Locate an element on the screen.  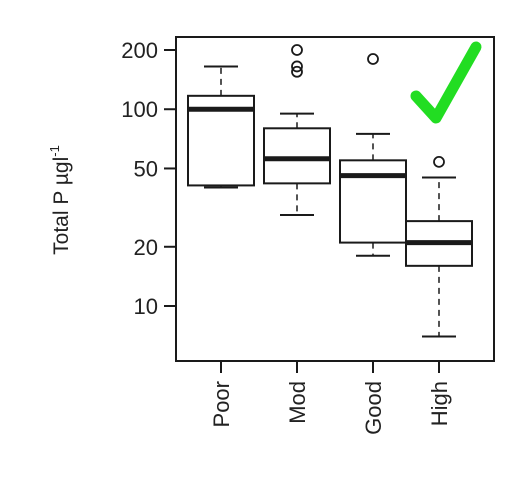
y-tick-label: 10 is located at coordinates (146, 306).